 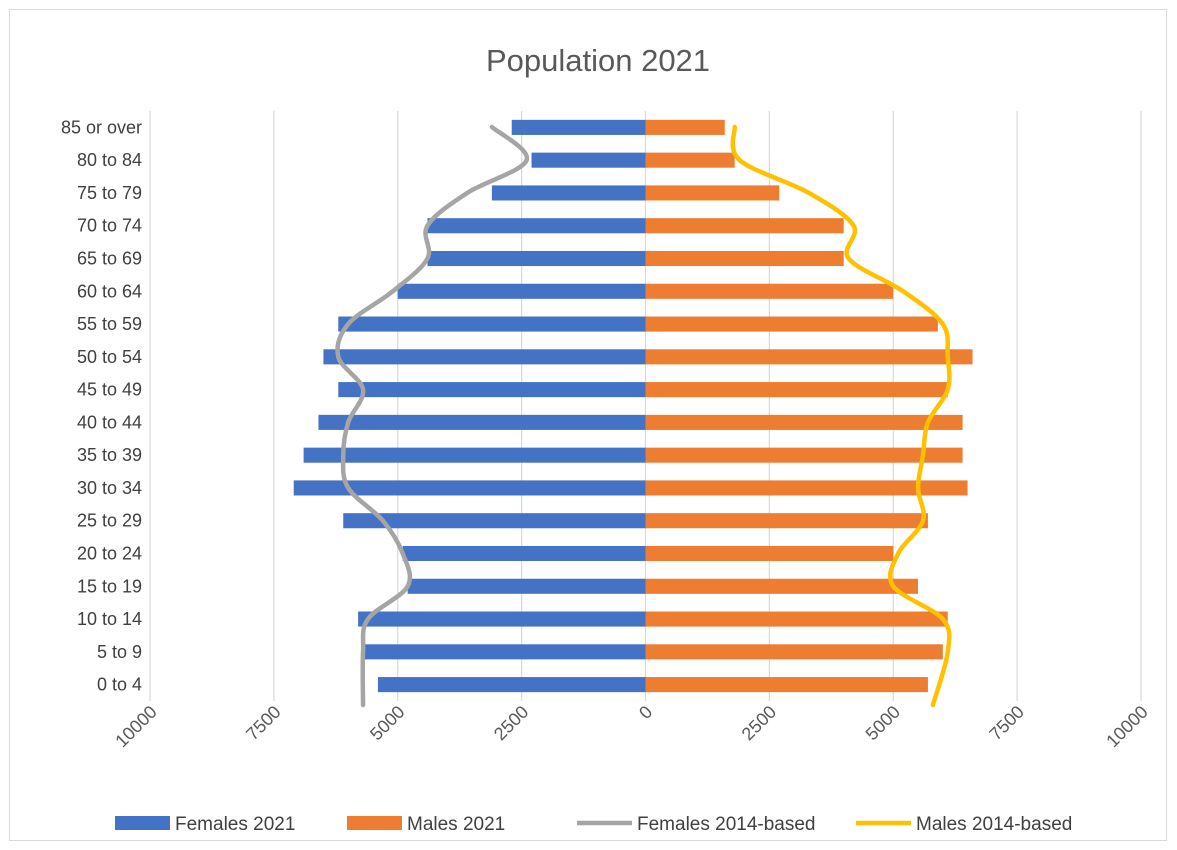 I want to click on category-label: 5 to 9, so click(x=119, y=652).